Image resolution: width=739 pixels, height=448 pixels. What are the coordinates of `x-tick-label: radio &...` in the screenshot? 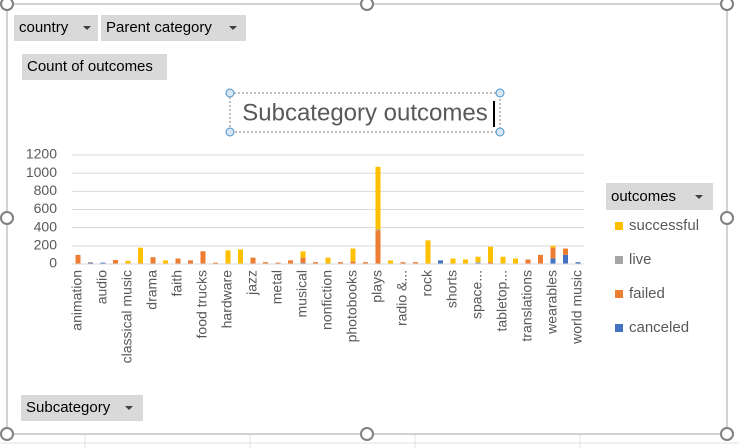 It's located at (402, 298).